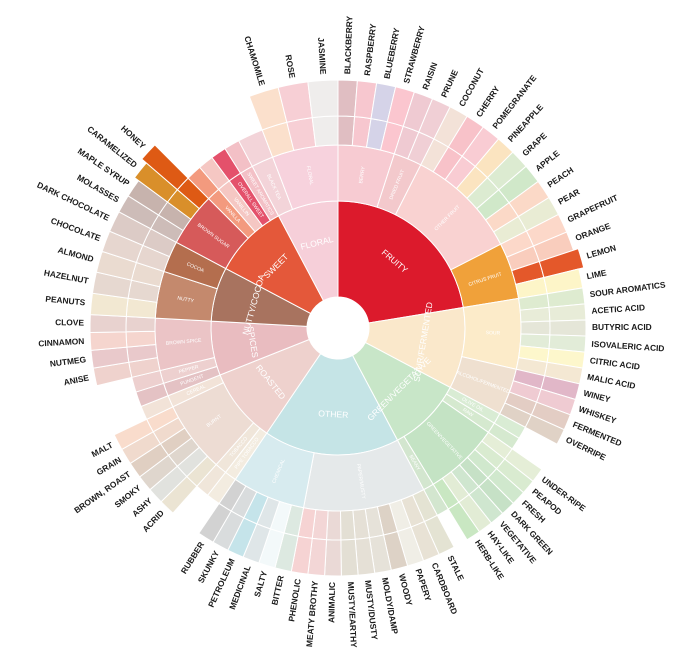 The image size is (700, 658). What do you see at coordinates (322, 56) in the screenshot?
I see `flavor-label-jasmine: JASMINE` at bounding box center [322, 56].